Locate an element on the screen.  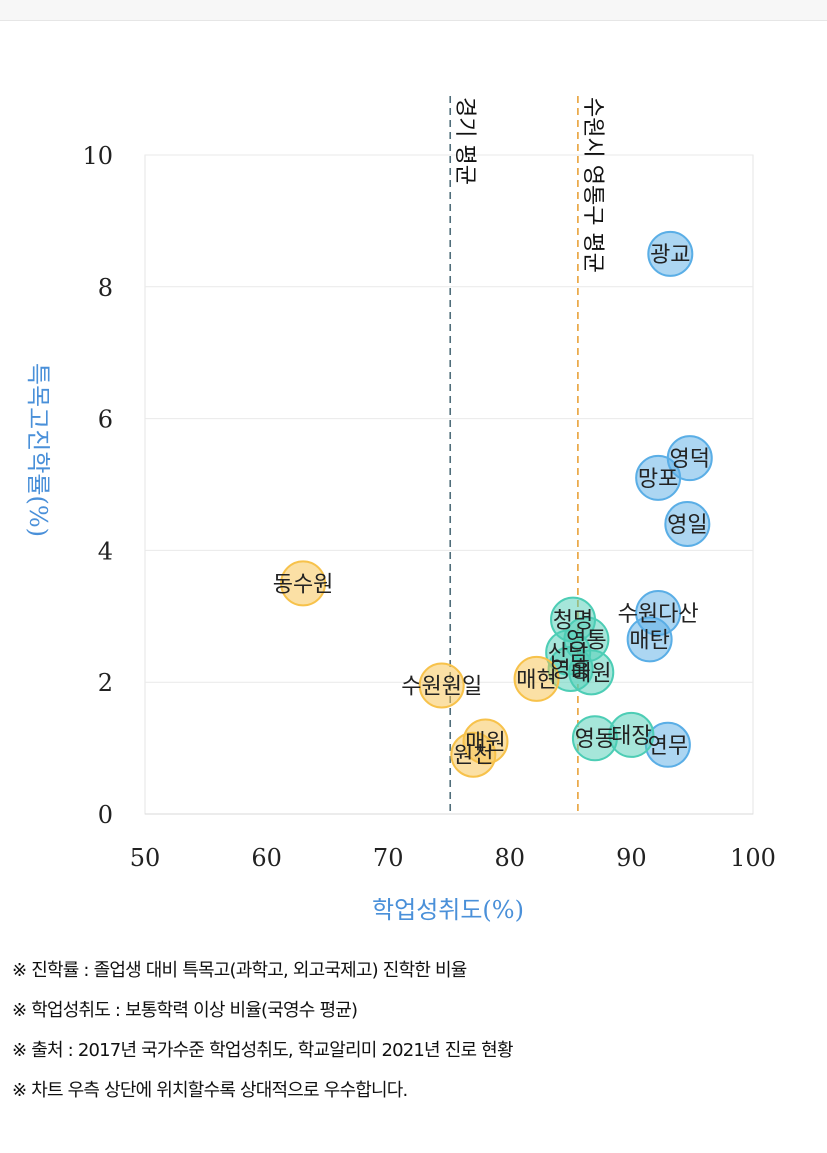
data-point-label: 청명 is located at coordinates (573, 621).